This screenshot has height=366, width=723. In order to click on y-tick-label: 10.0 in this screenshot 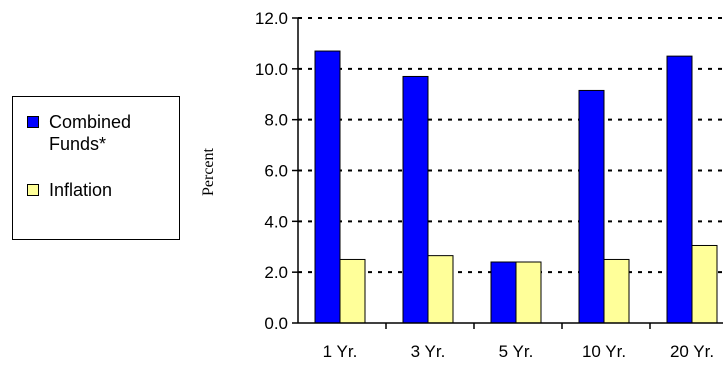, I will do `click(271, 69)`.